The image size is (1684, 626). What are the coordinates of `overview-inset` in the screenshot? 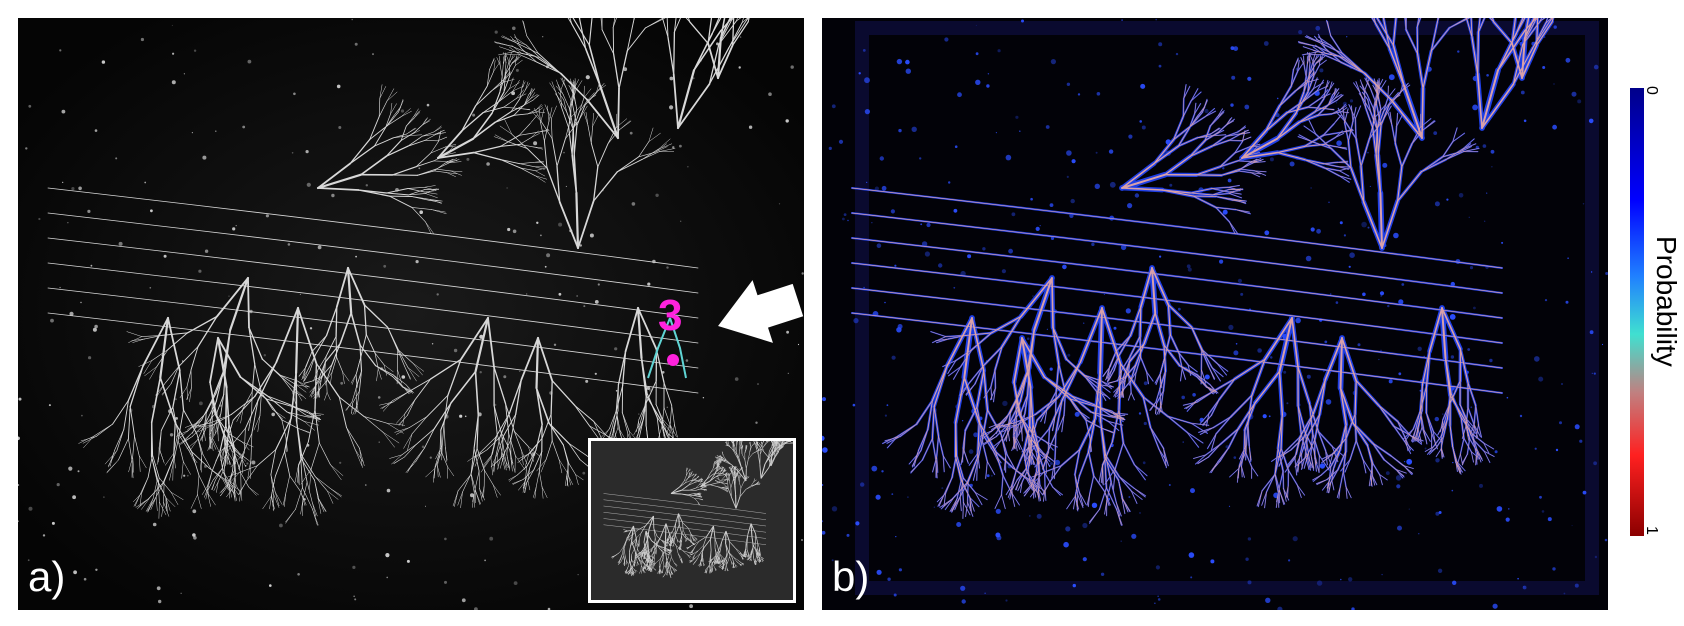 It's located at (692, 520).